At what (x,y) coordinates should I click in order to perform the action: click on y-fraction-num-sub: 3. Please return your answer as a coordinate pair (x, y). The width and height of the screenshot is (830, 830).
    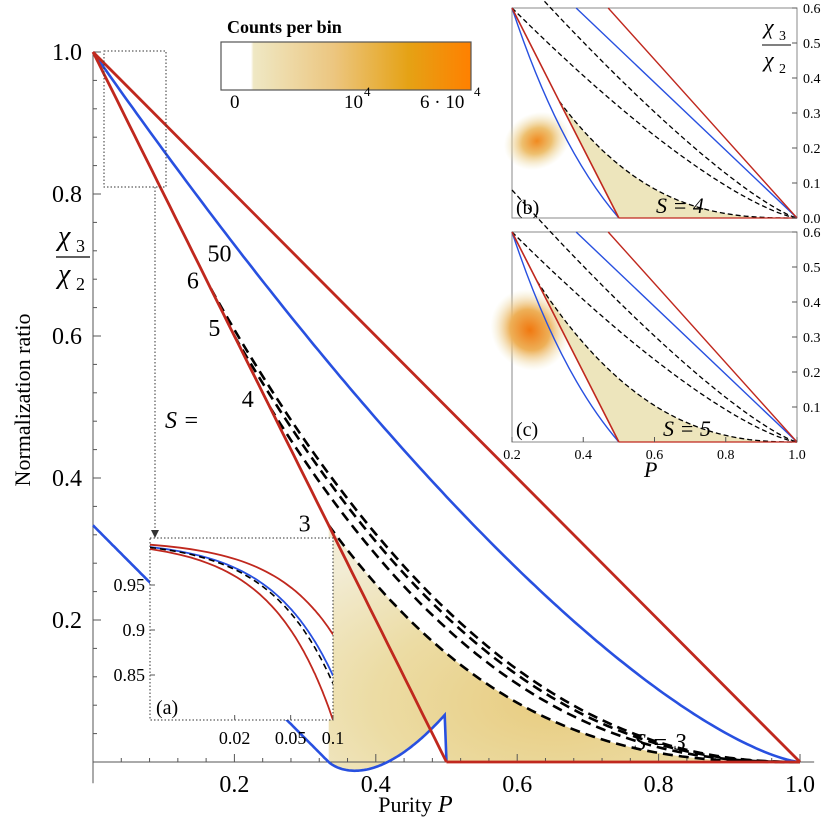
    Looking at the image, I should click on (80, 246).